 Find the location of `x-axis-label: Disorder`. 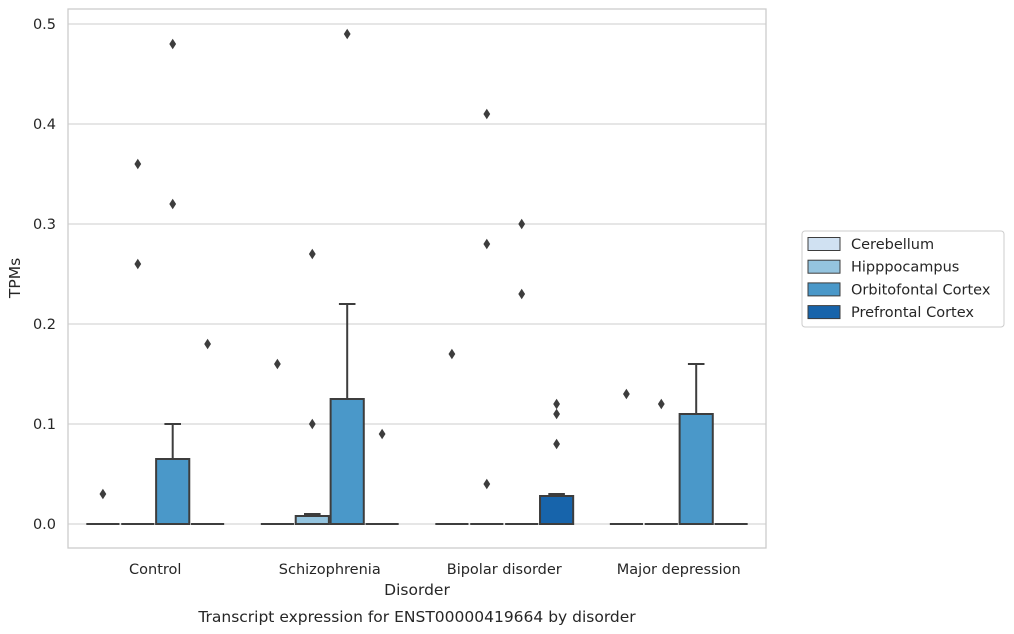

x-axis-label: Disorder is located at coordinates (417, 590).